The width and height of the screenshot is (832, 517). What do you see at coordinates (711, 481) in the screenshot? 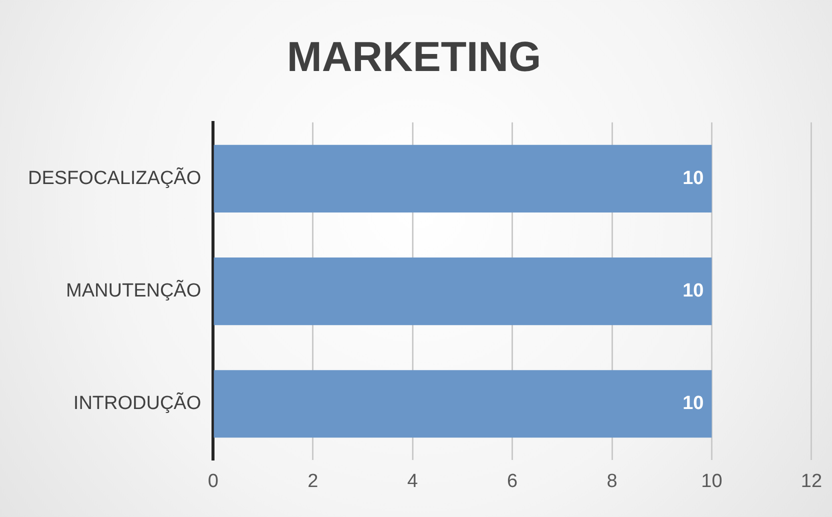
I see `x-tick-label: 10` at bounding box center [711, 481].